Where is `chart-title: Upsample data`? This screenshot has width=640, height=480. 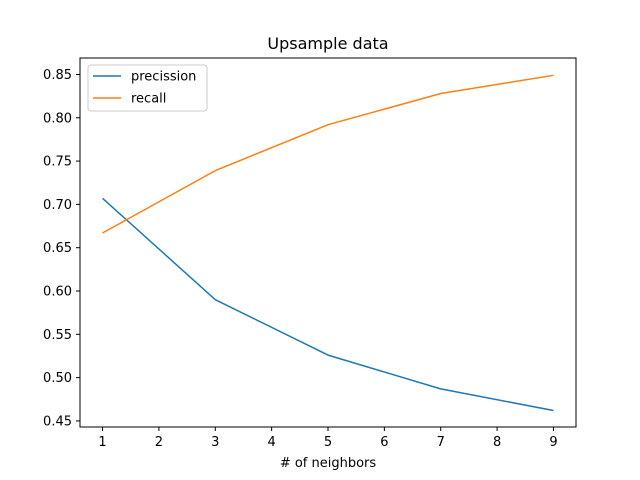 chart-title: Upsample data is located at coordinates (327, 43).